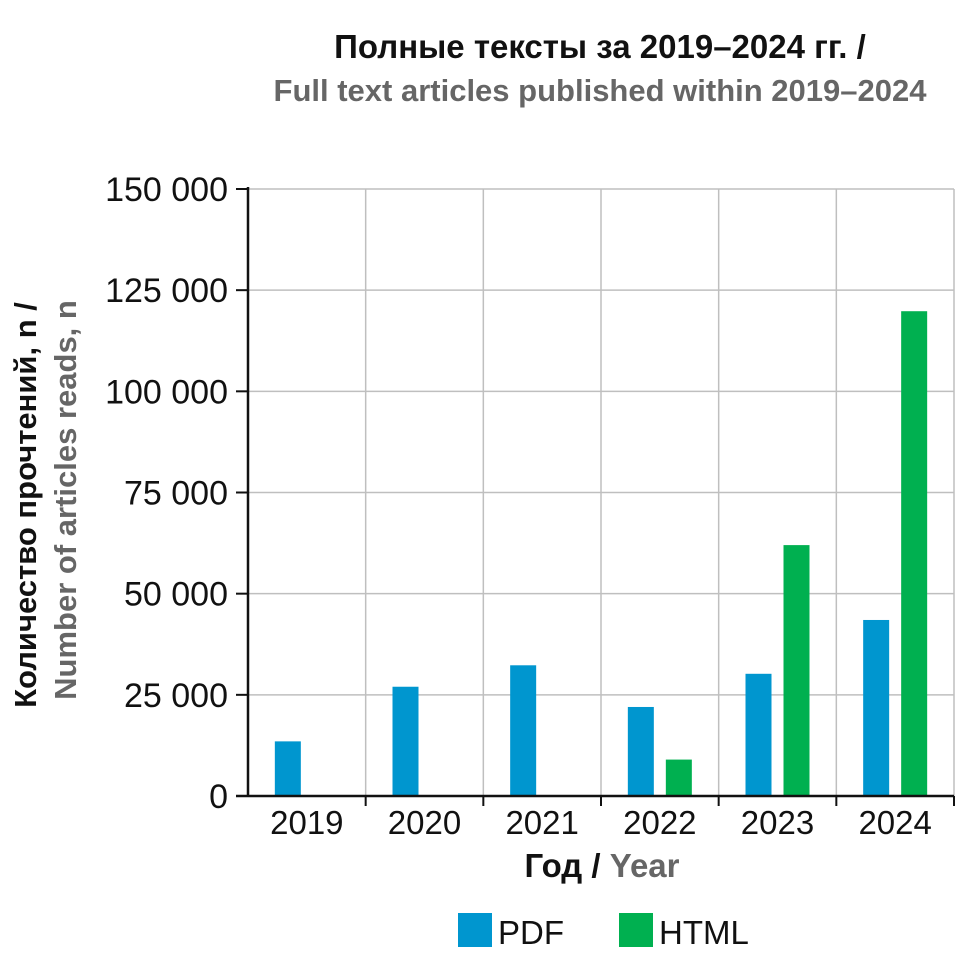 This screenshot has height=961, width=958. I want to click on y-tick-label: 25 000, so click(176, 696).